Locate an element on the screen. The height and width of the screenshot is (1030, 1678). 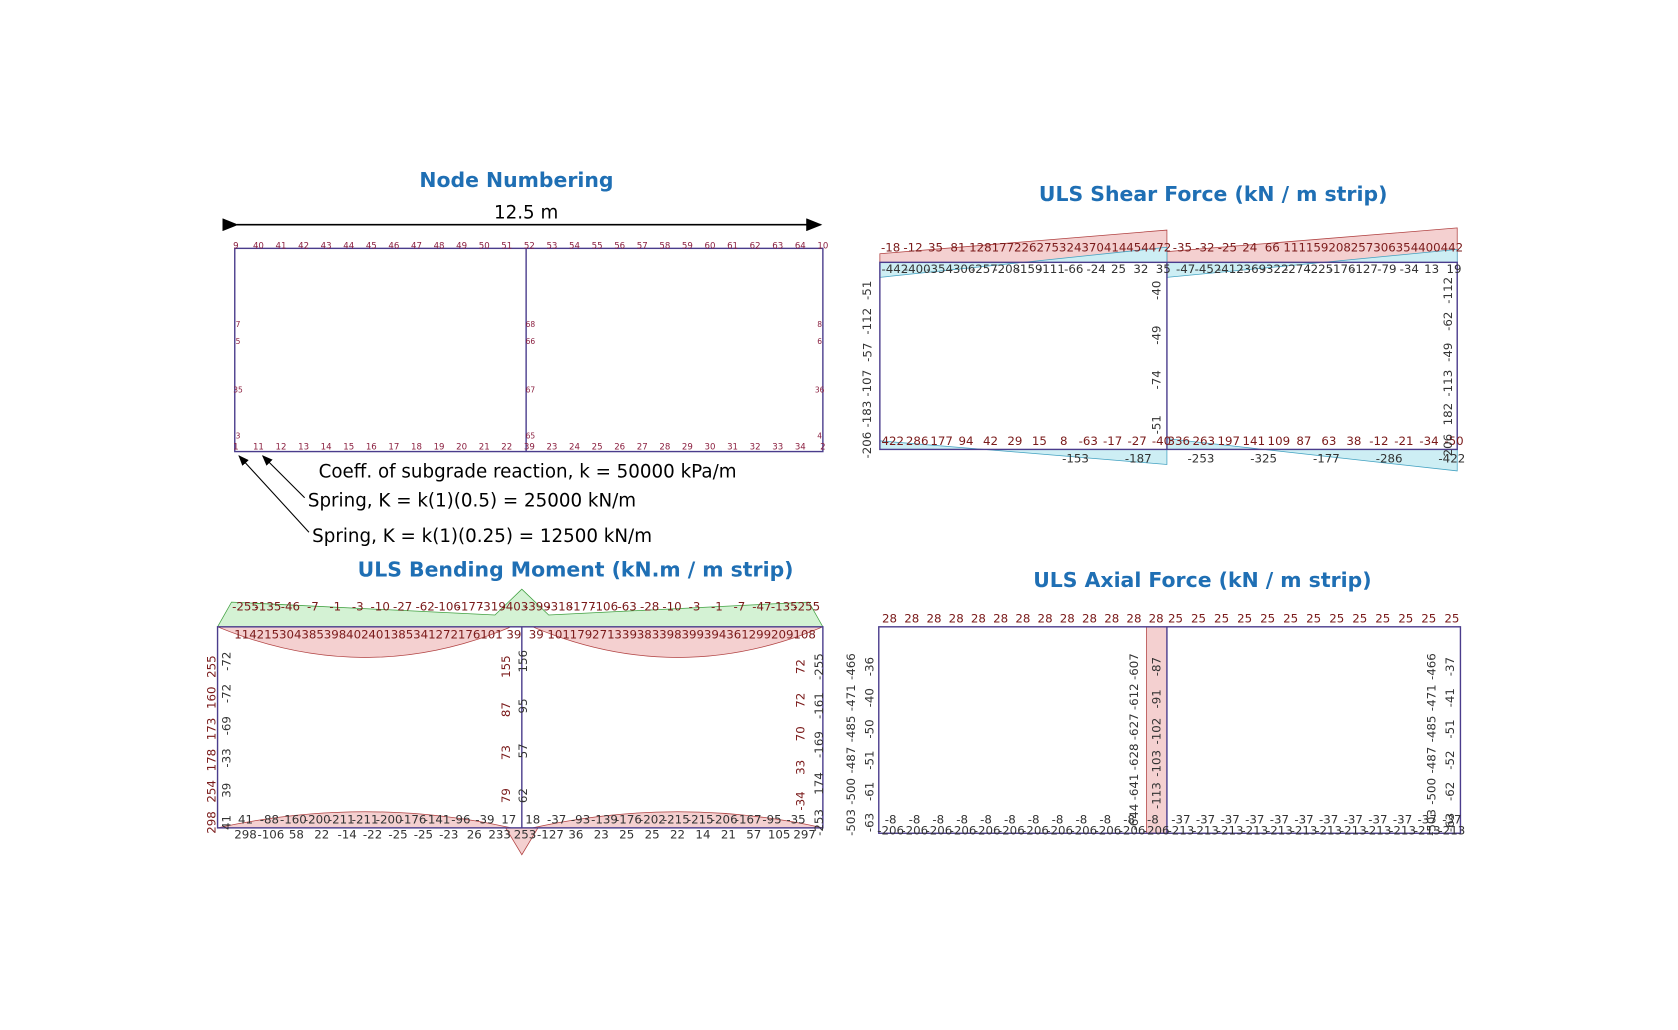
value-label: 51 is located at coordinates (506, 246).